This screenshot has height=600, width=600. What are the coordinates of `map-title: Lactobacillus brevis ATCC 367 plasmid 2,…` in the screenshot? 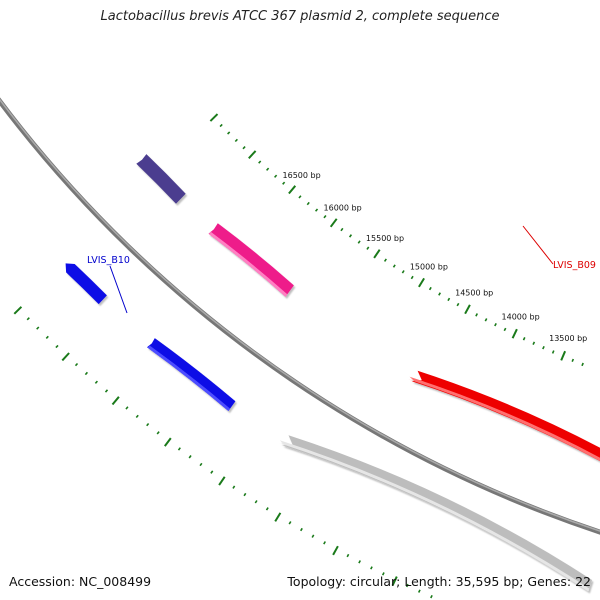 It's located at (300, 16).